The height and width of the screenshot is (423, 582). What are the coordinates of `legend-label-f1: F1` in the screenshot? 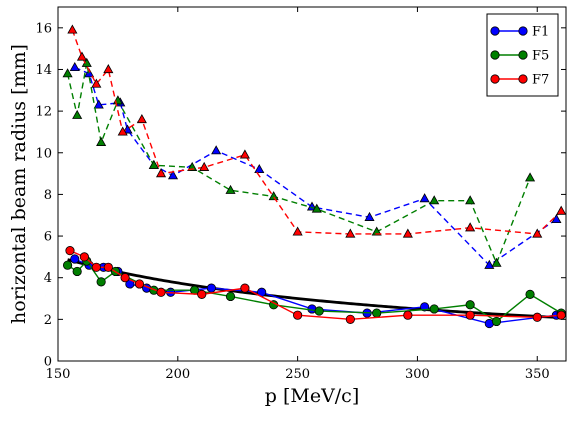 It's located at (540, 32).